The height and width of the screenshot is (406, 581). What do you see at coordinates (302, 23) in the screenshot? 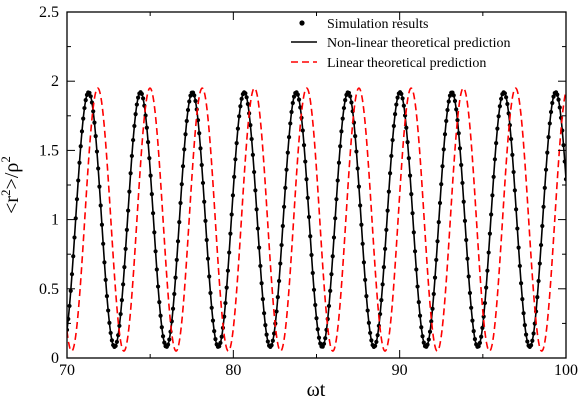
I see `legend-marker-dot` at bounding box center [302, 23].